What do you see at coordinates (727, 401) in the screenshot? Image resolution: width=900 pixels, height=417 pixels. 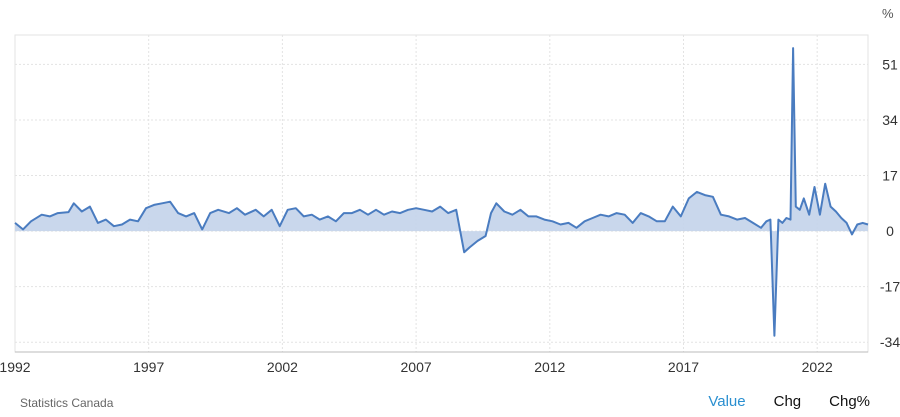 I see `tab-value: Value` at bounding box center [727, 401].